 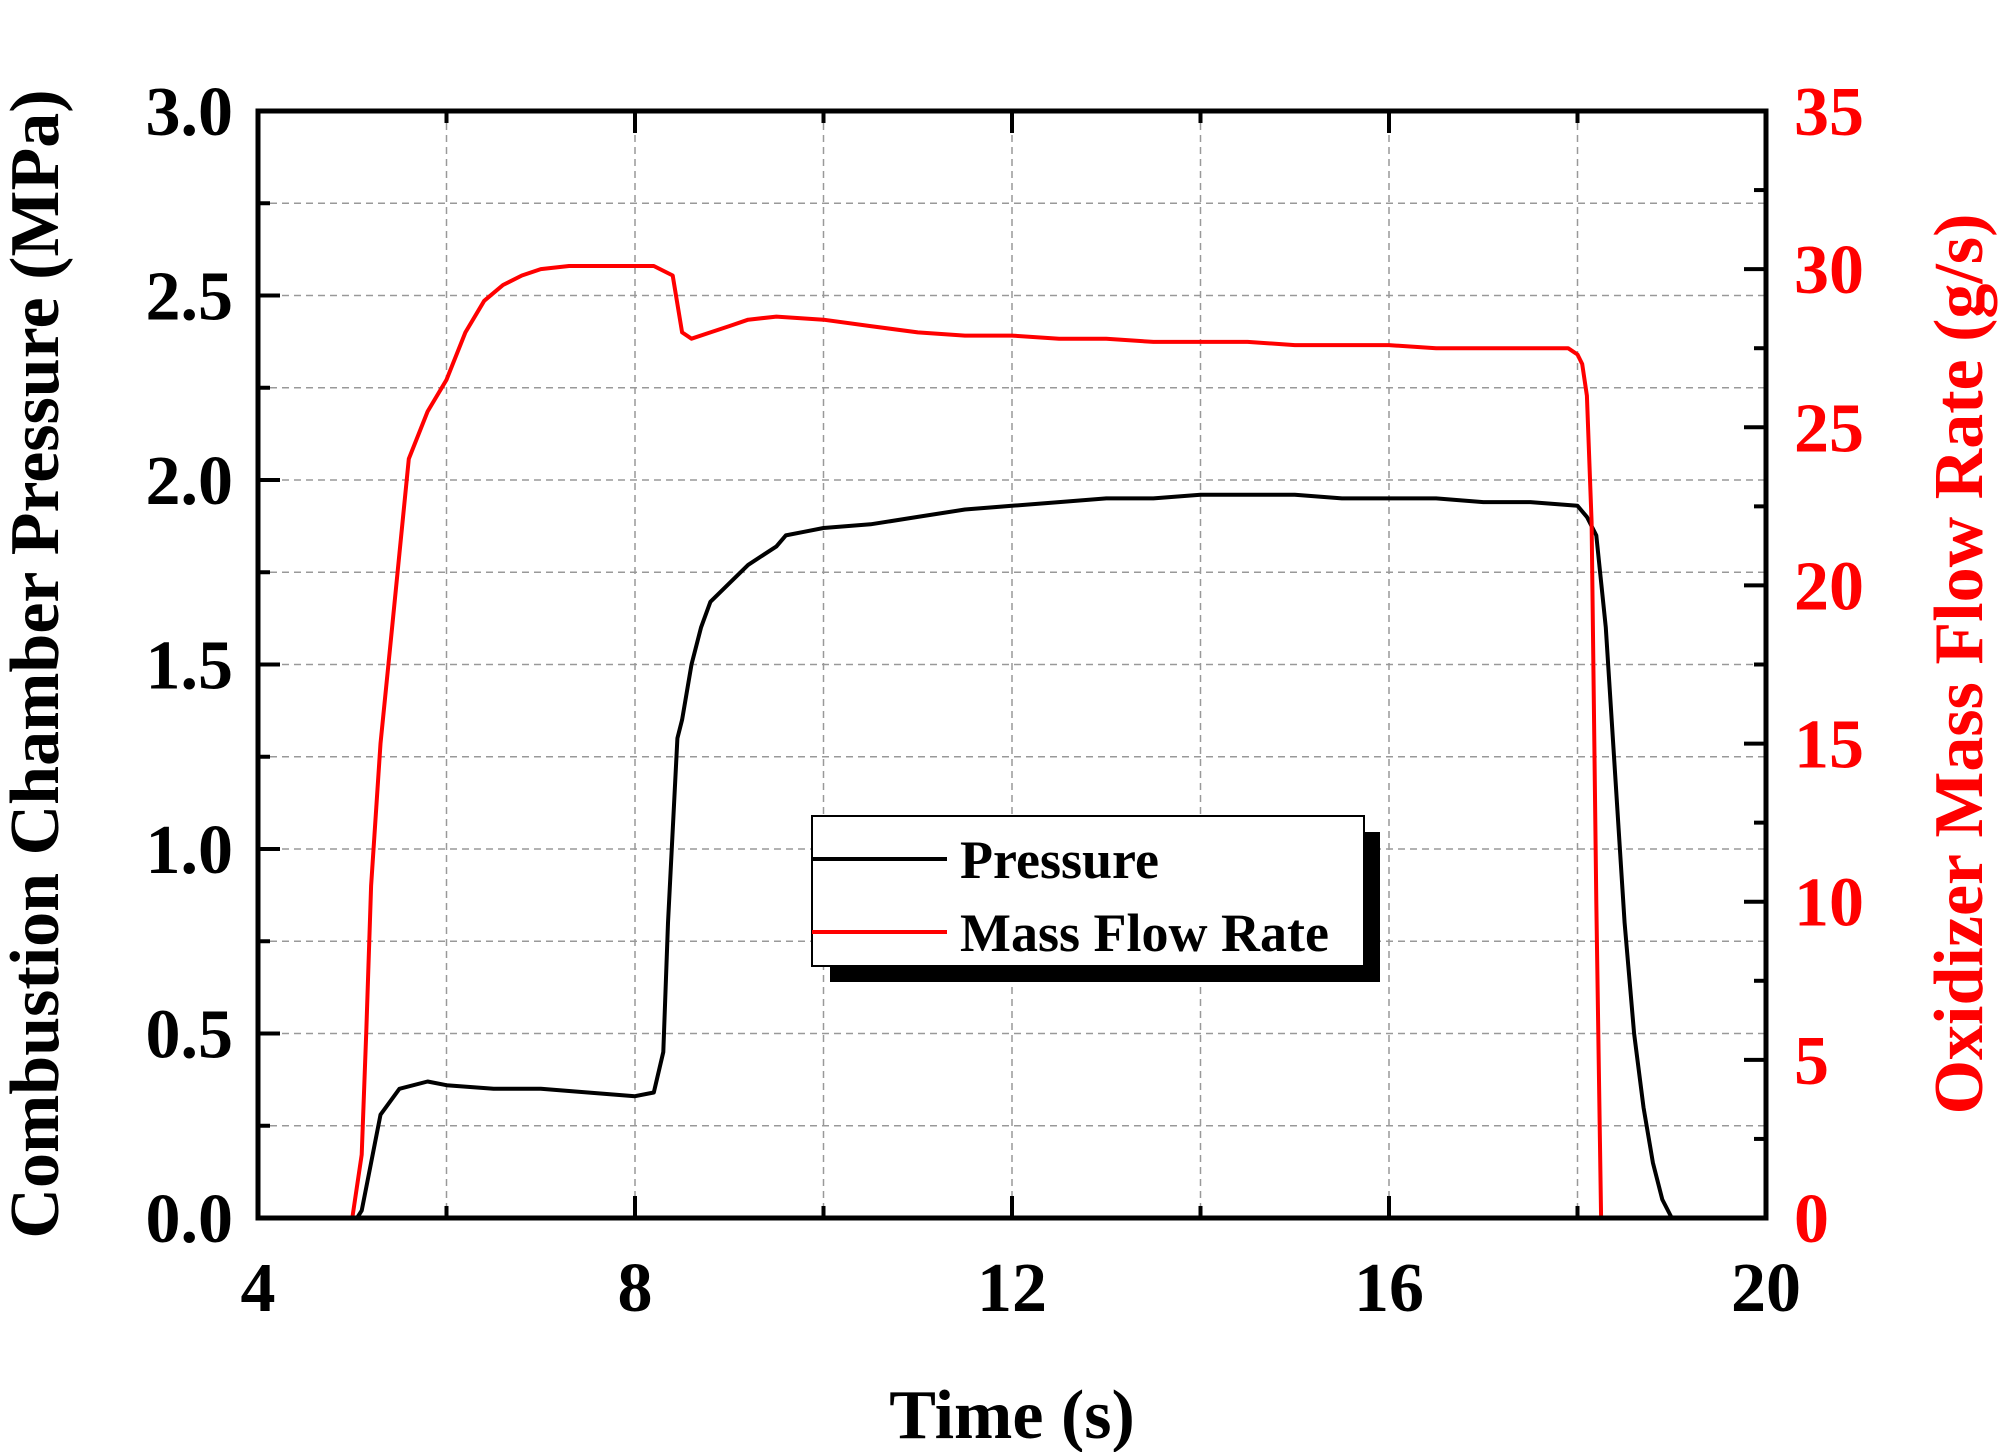 I want to click on y-right-tick-label: 15, so click(x=1829, y=745).